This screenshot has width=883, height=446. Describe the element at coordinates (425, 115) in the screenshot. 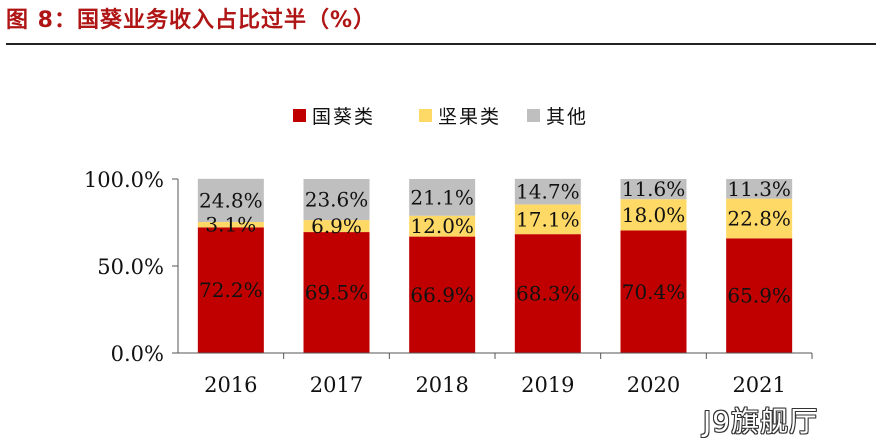

I see `legend-swatch-s1` at that location.